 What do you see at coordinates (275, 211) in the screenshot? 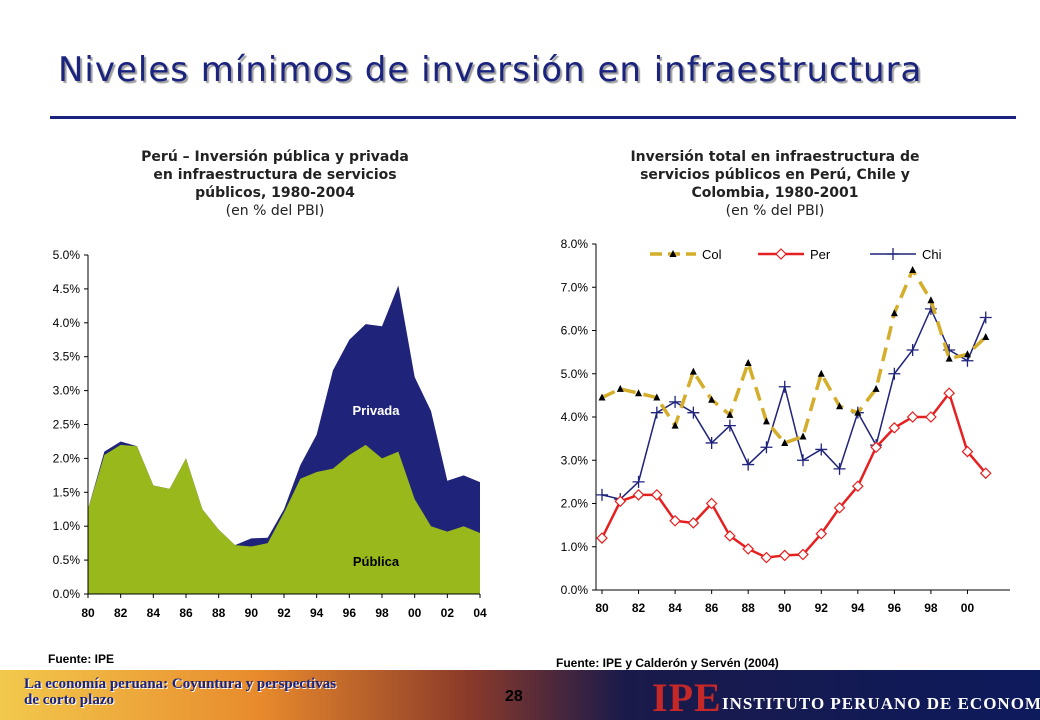
I see `left-chart-unit: (en % del PBI)` at bounding box center [275, 211].